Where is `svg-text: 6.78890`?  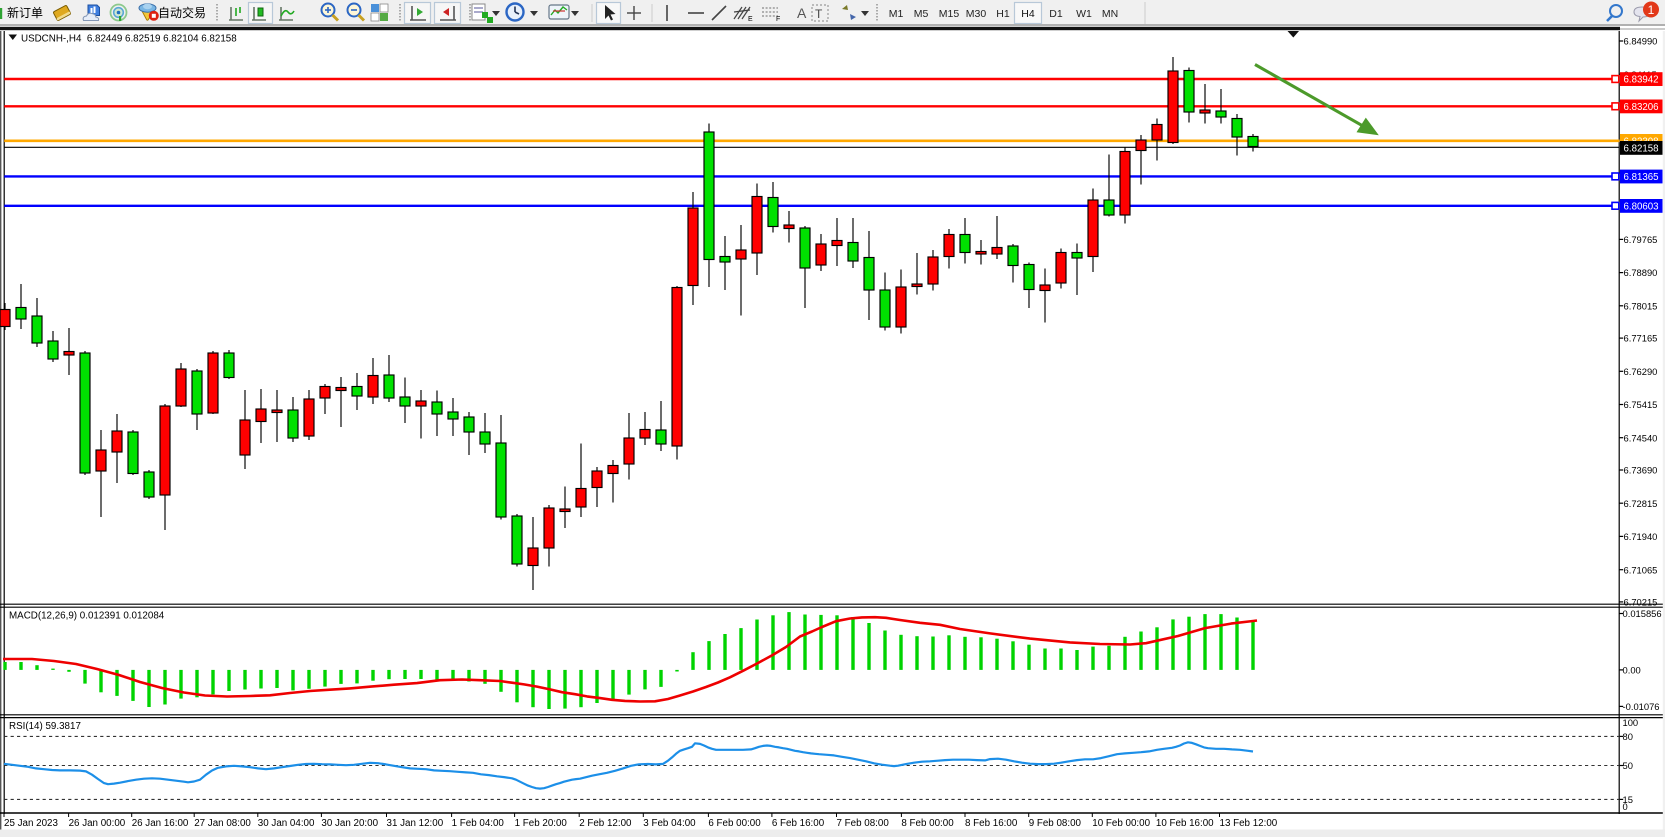
svg-text: 6.78890 is located at coordinates (1641, 272).